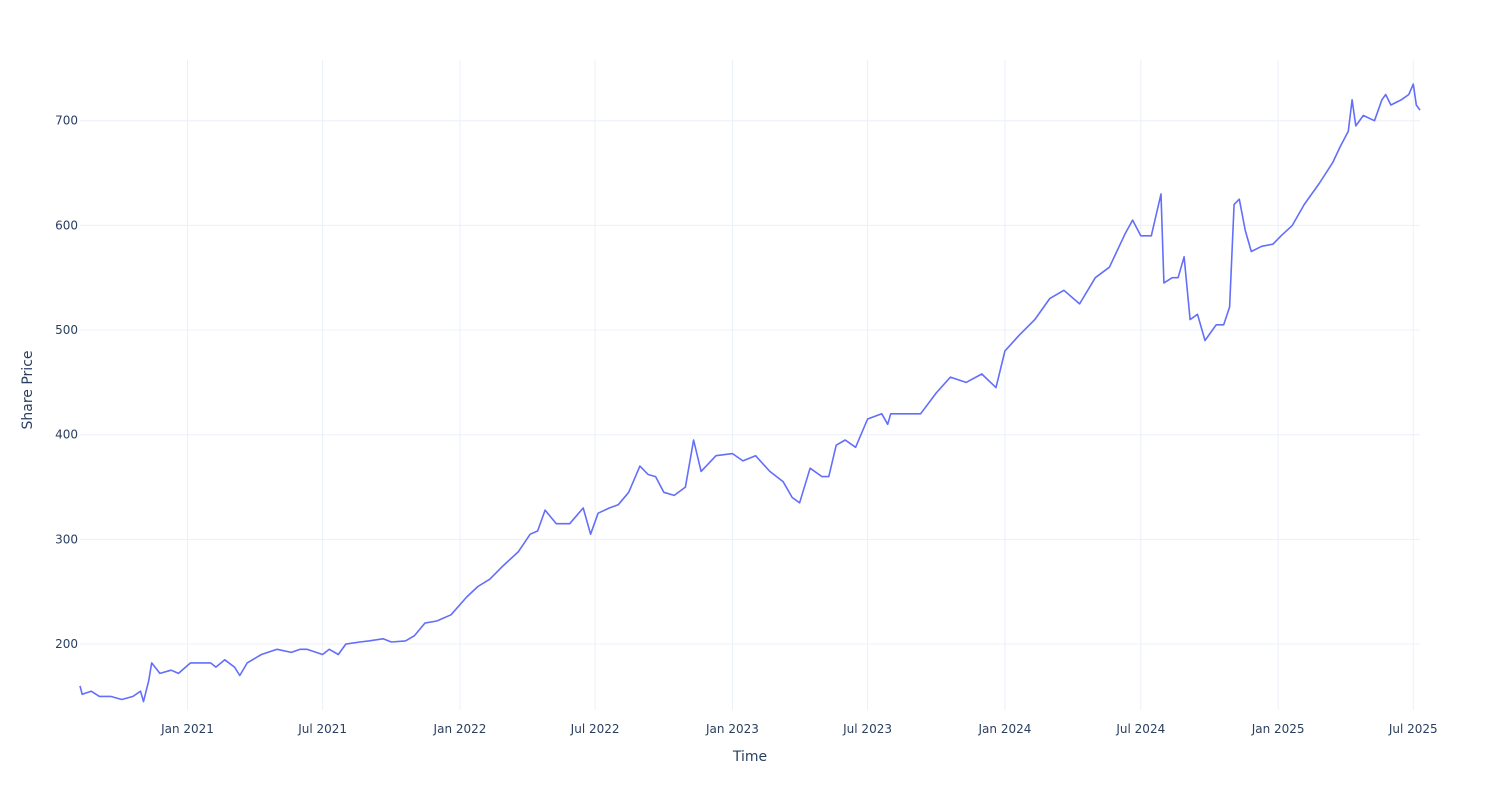 This screenshot has height=800, width=1500. Describe the element at coordinates (66, 539) in the screenshot. I see `y-tick-label: 300` at that location.